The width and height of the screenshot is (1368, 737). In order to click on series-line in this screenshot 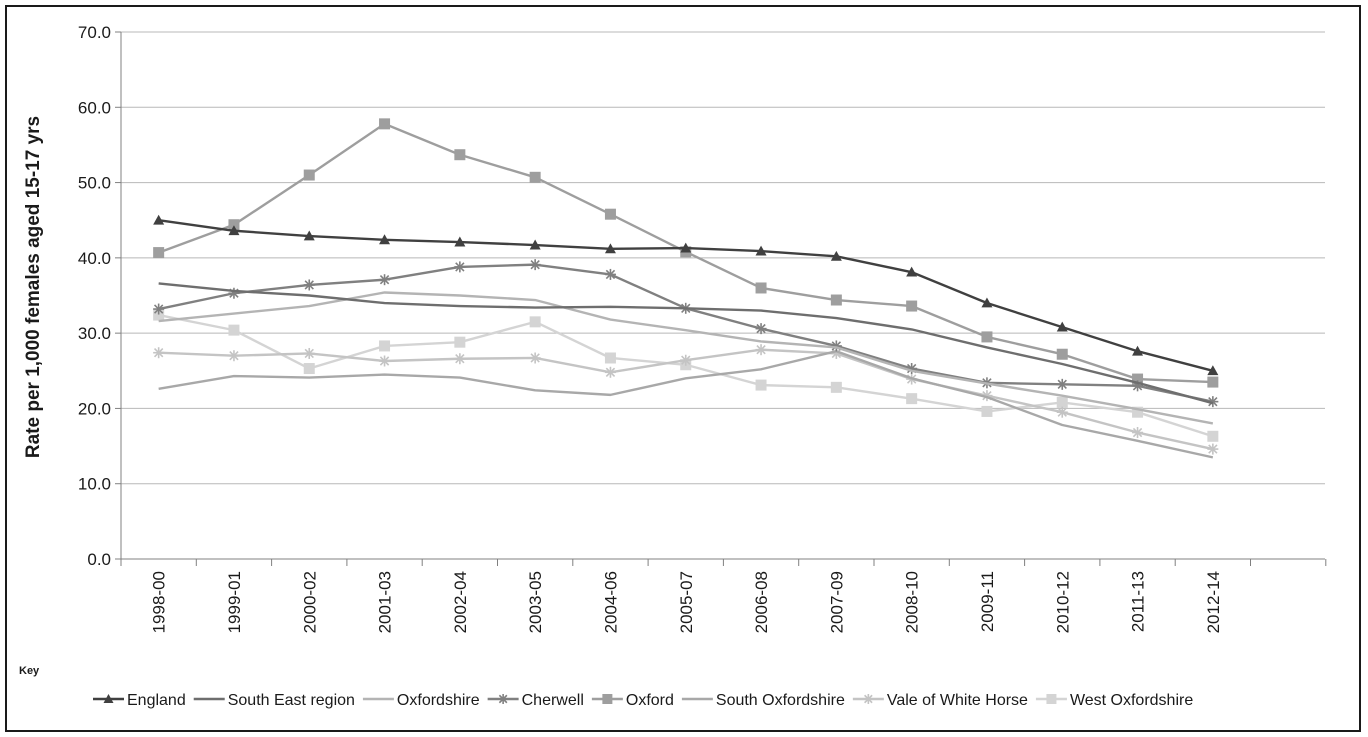, I will do `click(686, 404)`.